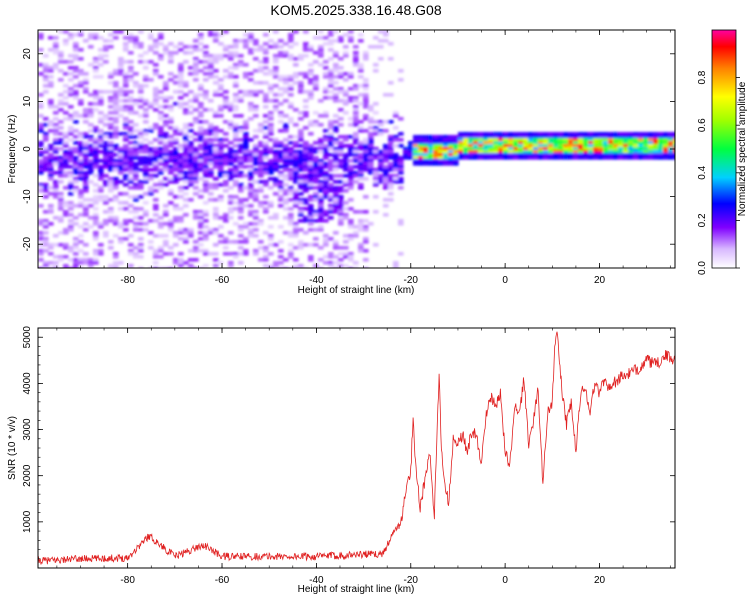 Image resolution: width=750 pixels, height=600 pixels. I want to click on colorbar-tick-label: 0.0, so click(702, 268).